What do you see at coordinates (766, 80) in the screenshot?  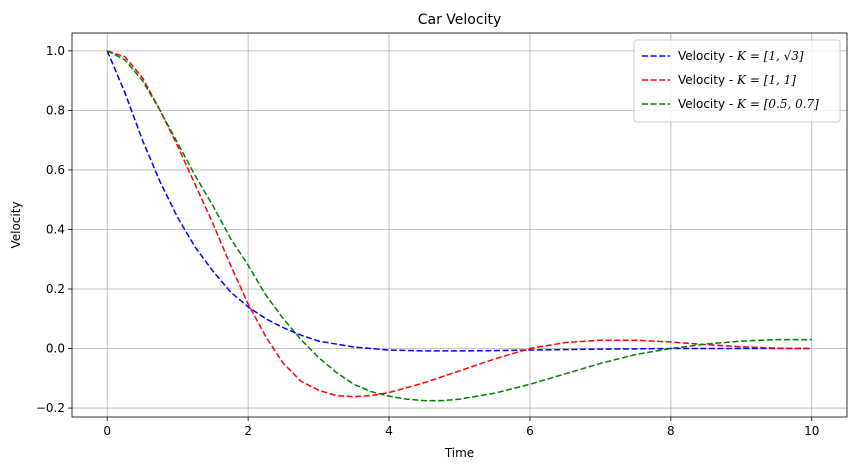 I see `legend-math: K = [1, 1]` at bounding box center [766, 80].